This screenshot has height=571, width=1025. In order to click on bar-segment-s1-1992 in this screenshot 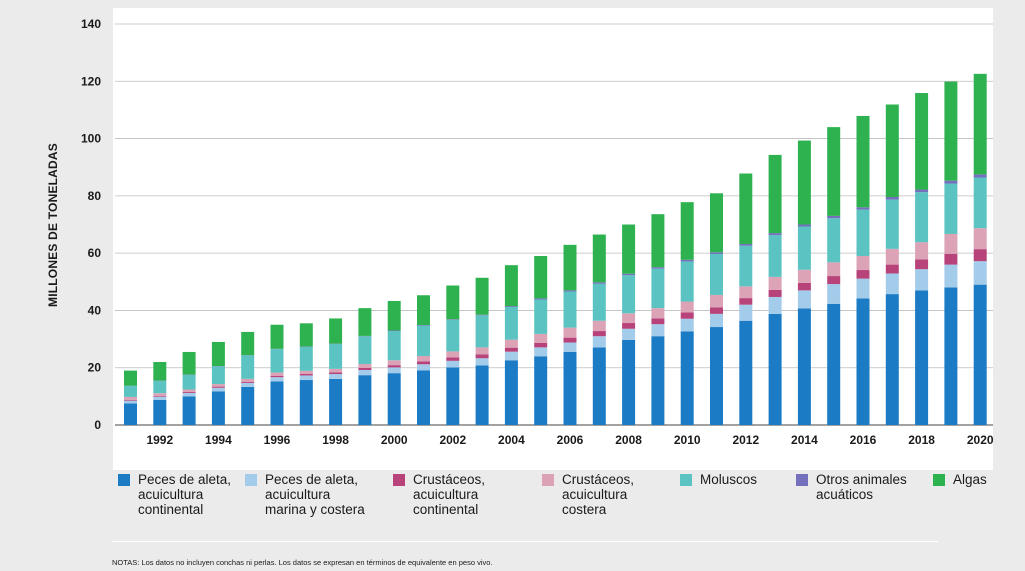, I will do `click(160, 398)`.